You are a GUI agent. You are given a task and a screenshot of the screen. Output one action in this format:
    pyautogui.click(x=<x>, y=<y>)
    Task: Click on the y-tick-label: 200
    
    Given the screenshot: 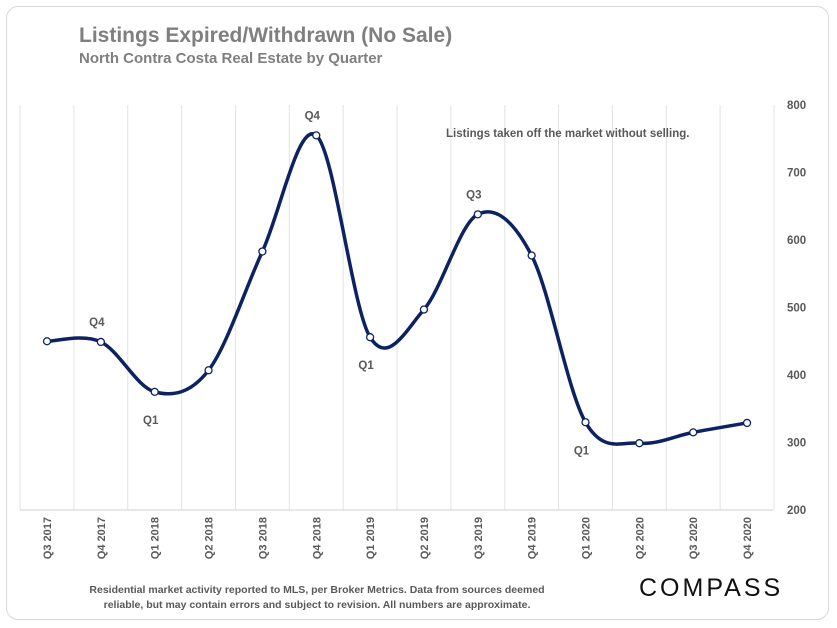 What is the action you would take?
    pyautogui.click(x=796, y=511)
    